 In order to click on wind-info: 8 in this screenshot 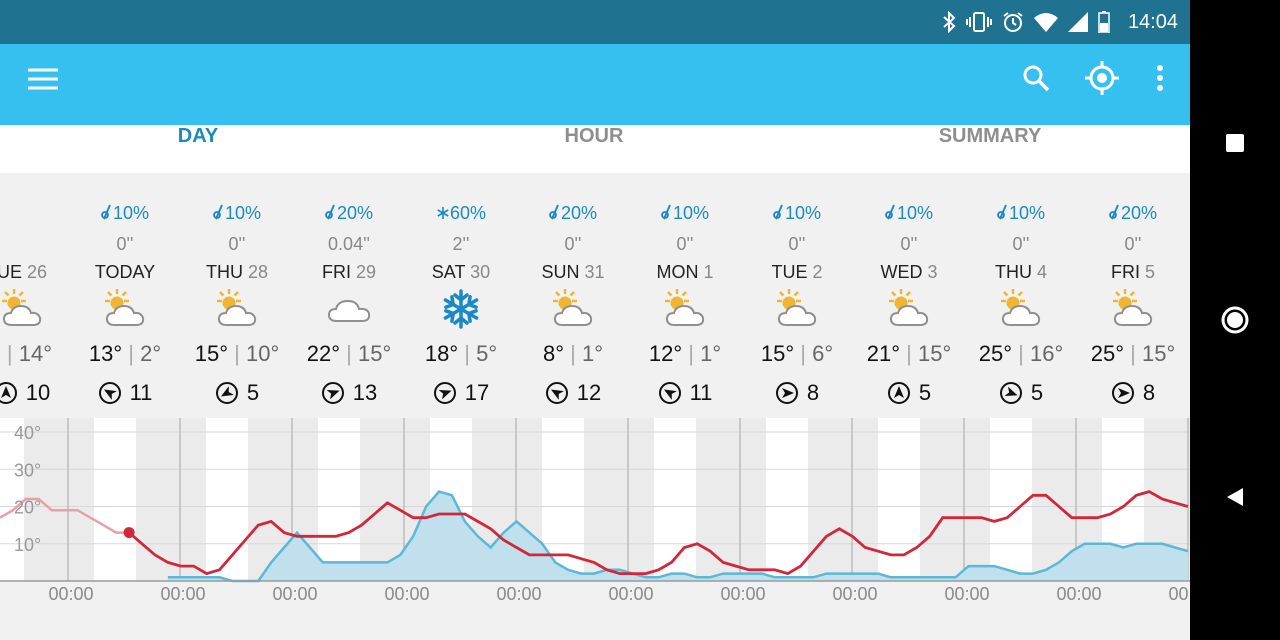, I will do `click(1133, 393)`.